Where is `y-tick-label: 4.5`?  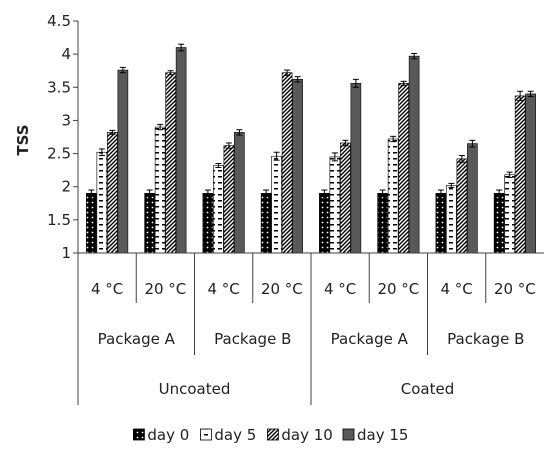 y-tick-label: 4.5 is located at coordinates (59, 21).